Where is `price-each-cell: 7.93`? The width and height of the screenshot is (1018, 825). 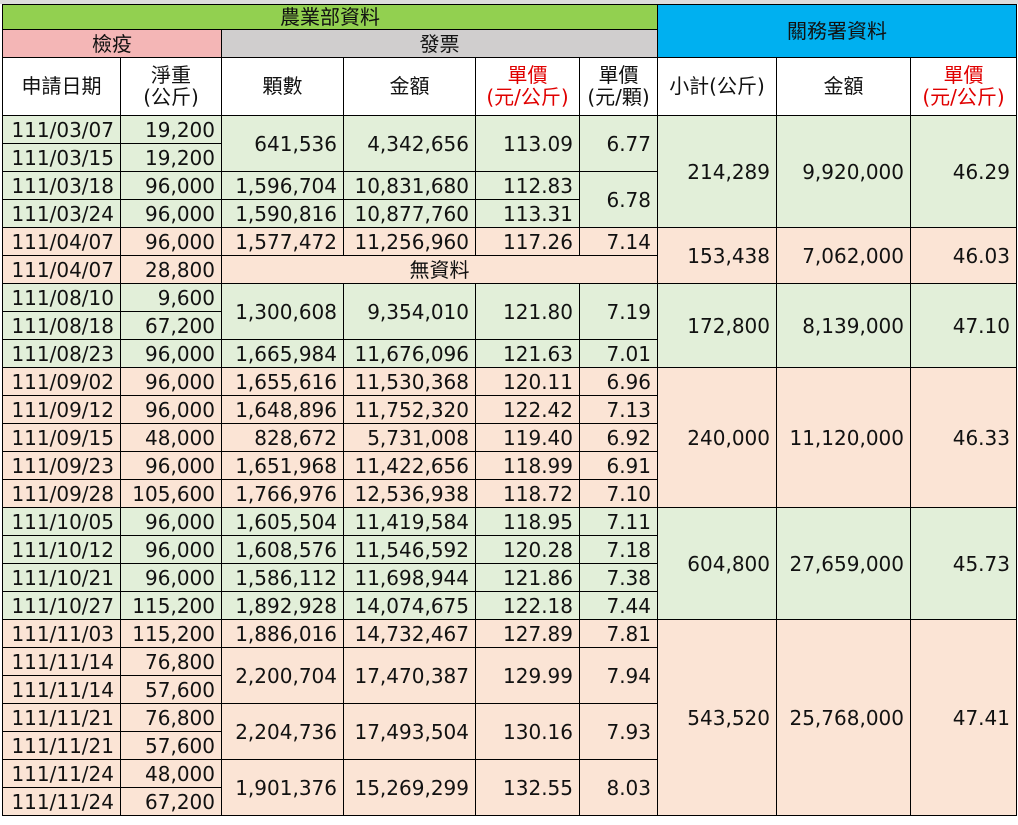 price-each-cell: 7.93 is located at coordinates (618, 731).